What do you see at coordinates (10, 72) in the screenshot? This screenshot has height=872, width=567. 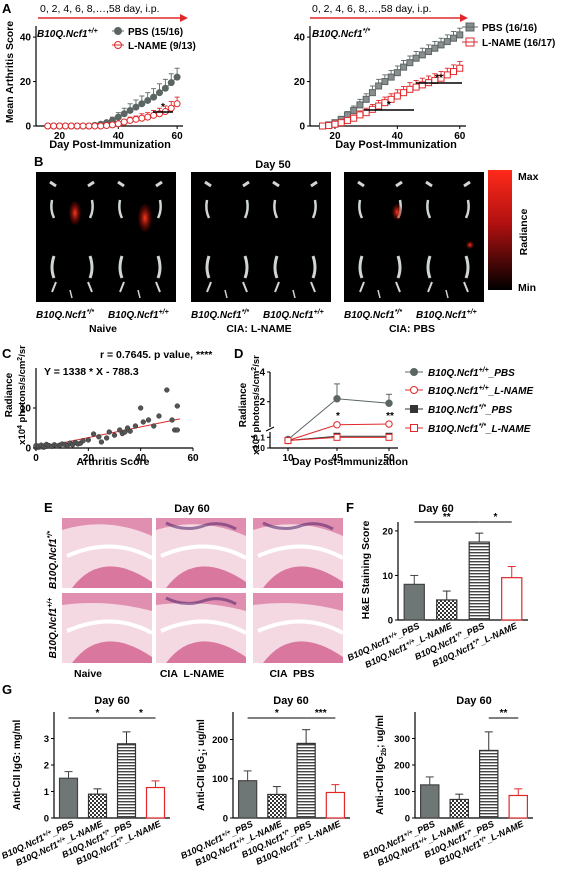 I see `a-ylabel: Mean Arthritis Score` at bounding box center [10, 72].